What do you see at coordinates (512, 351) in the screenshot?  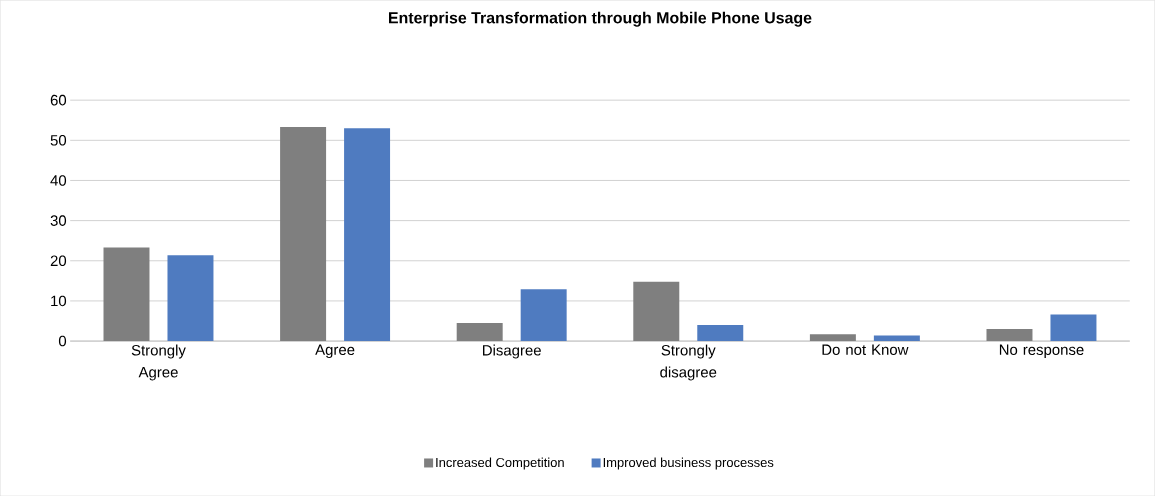 I see `x-tick-label: Disagree` at bounding box center [512, 351].